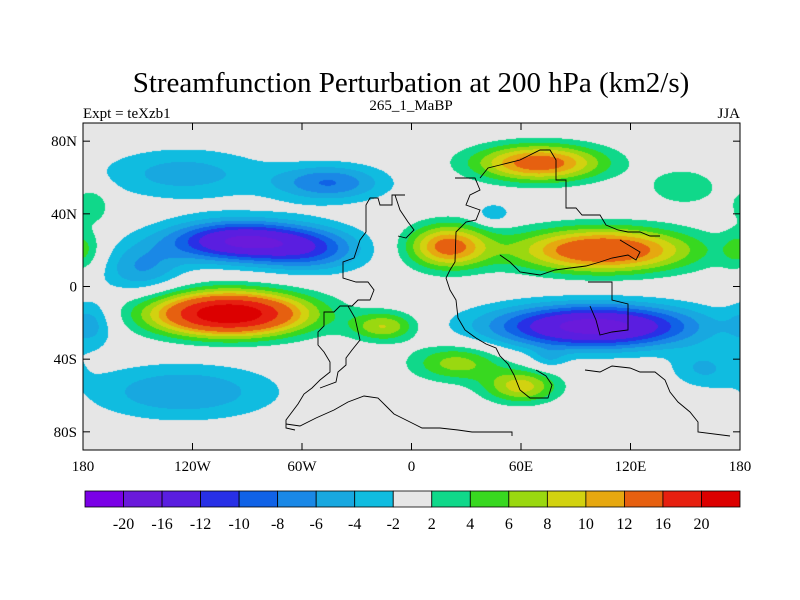  I want to click on x-tick-label: 0, so click(412, 467).